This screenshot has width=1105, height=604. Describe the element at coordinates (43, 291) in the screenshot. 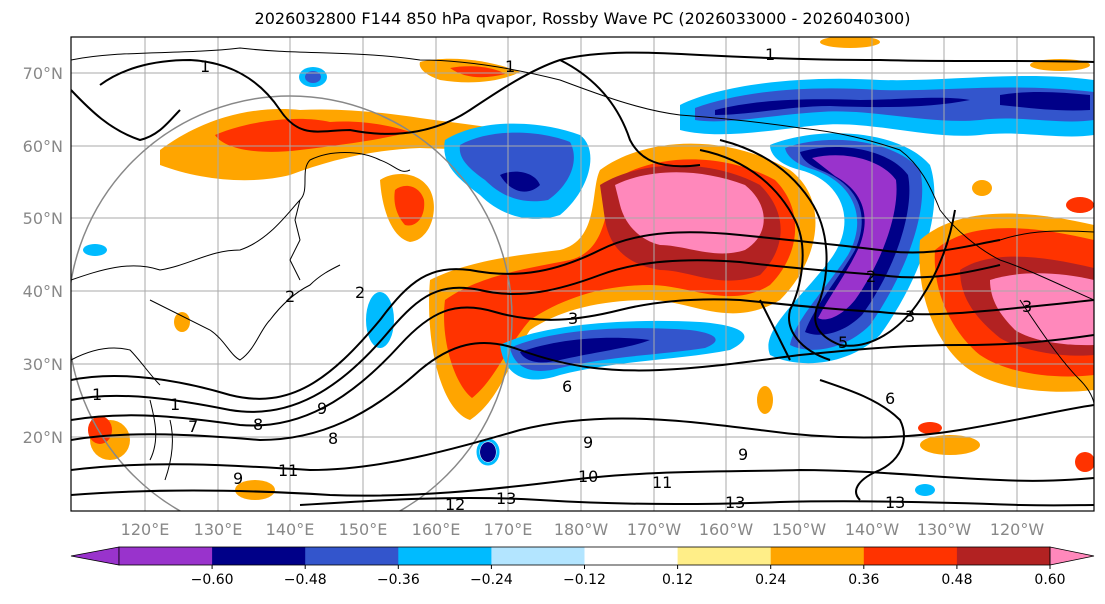

I see `lat-label: 40°N` at that location.